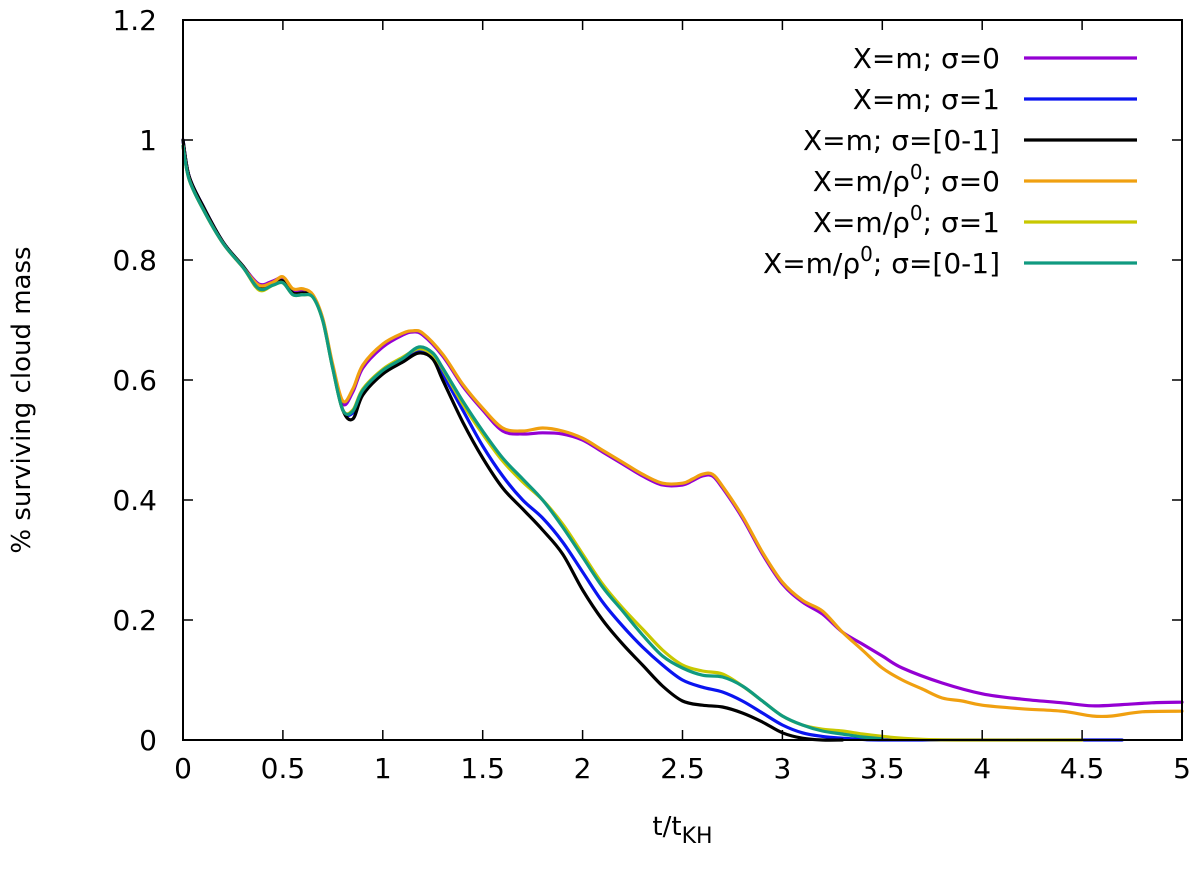 The height and width of the screenshot is (875, 1200). Describe the element at coordinates (1182, 768) in the screenshot. I see `x-tick-label: 5` at that location.